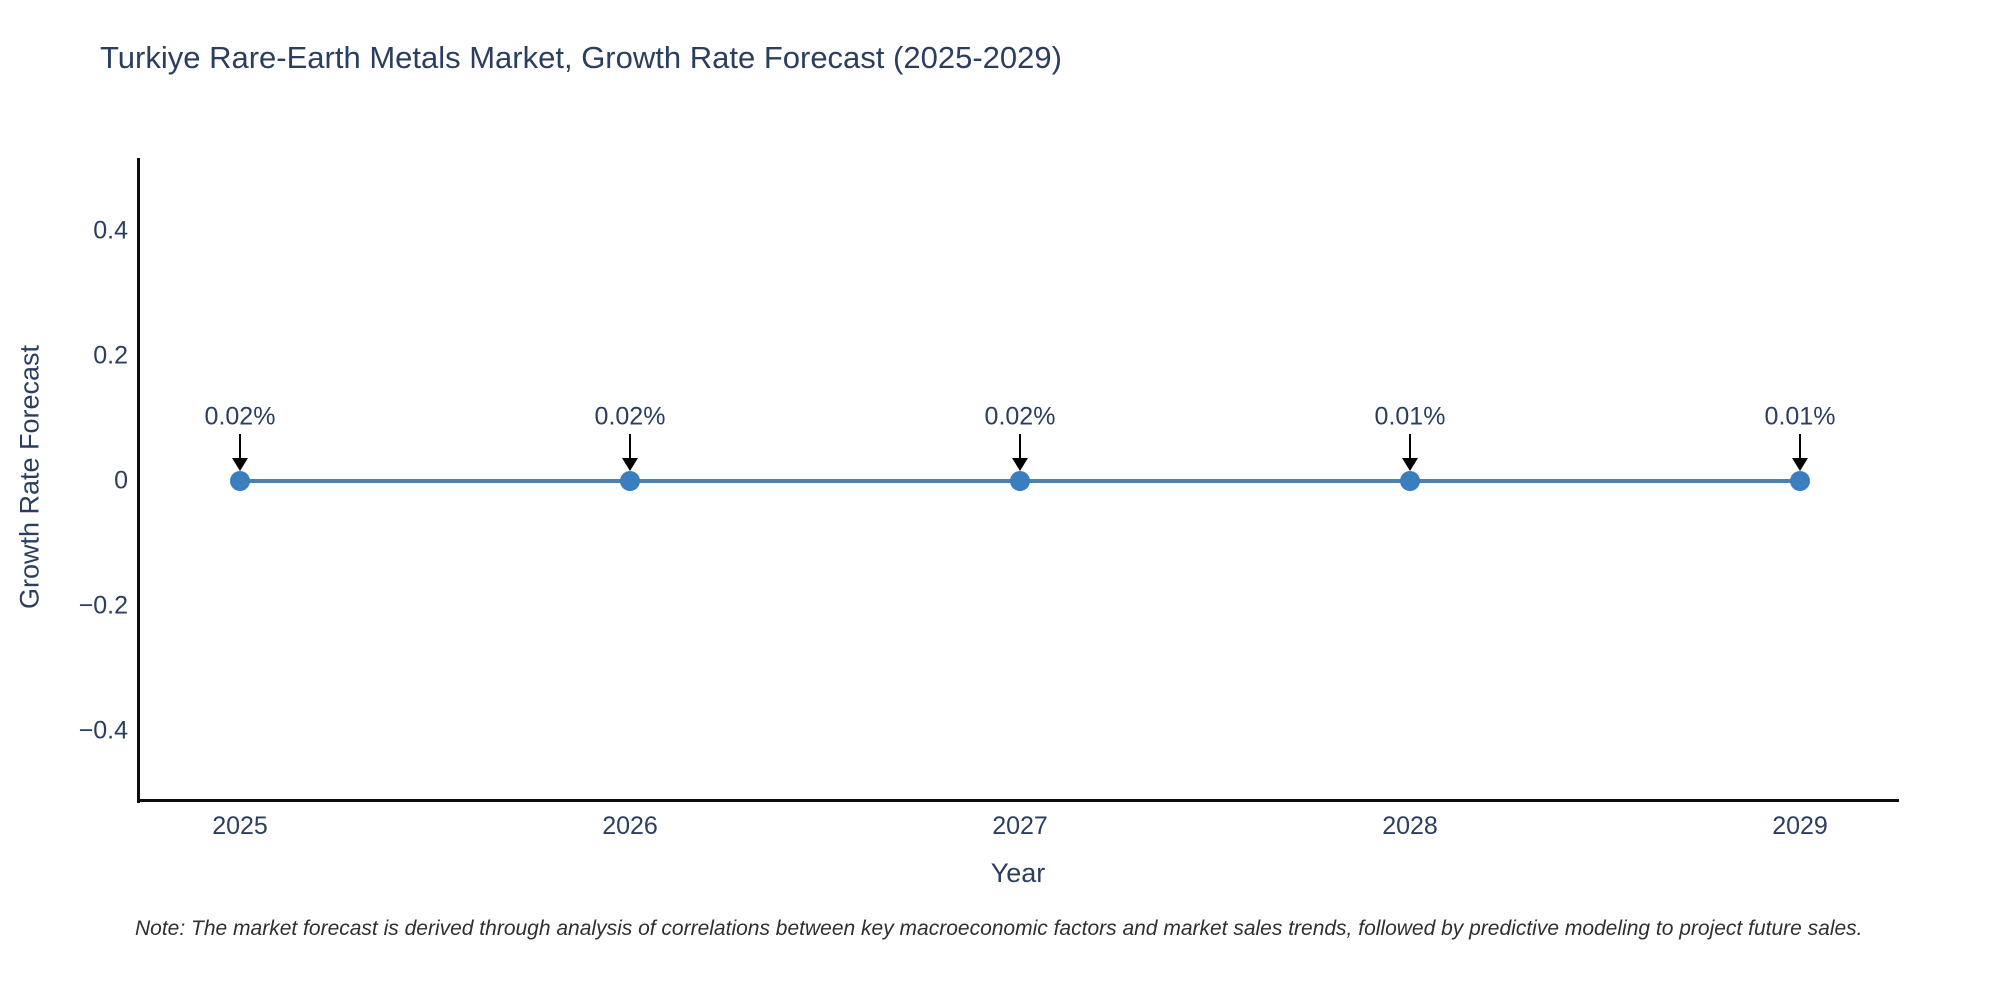 The image size is (2000, 1000). I want to click on y-tick-label: 0.2, so click(110, 355).